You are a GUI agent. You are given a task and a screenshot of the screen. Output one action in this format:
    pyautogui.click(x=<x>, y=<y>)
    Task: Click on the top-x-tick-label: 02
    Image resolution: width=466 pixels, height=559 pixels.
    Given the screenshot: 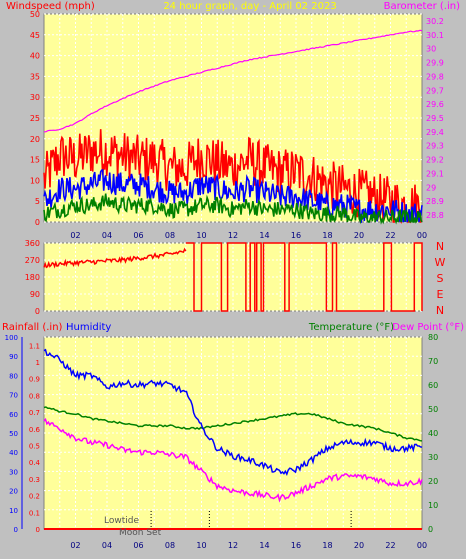 What is the action you would take?
    pyautogui.click(x=75, y=235)
    